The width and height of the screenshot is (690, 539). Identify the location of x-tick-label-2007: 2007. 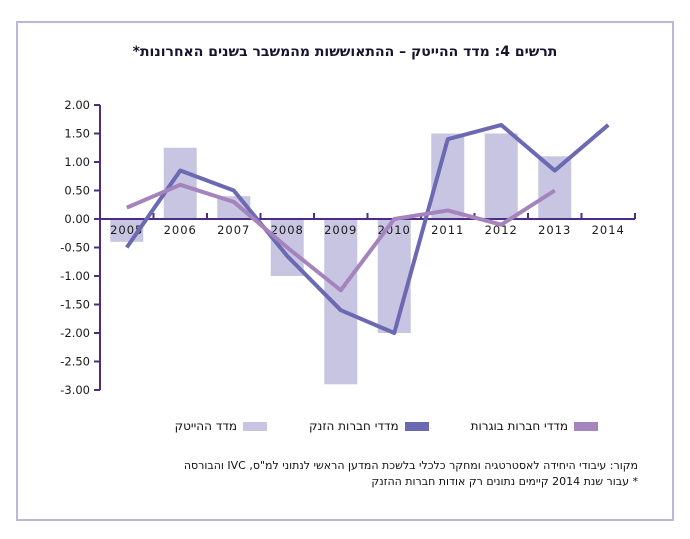
(233, 230).